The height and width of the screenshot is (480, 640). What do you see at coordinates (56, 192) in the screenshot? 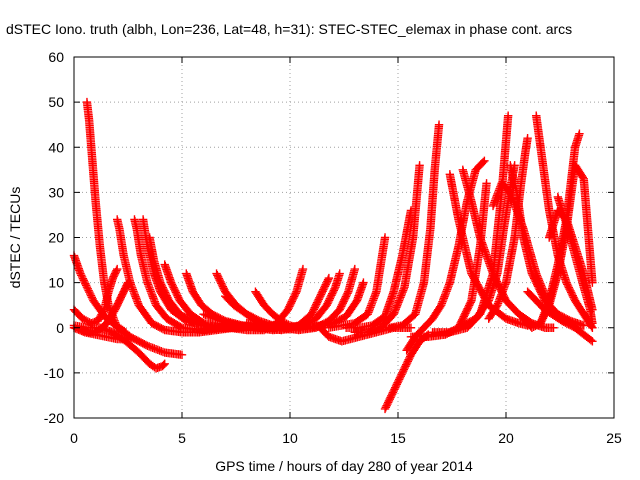
I see `y-tick-label: 30` at bounding box center [56, 192].